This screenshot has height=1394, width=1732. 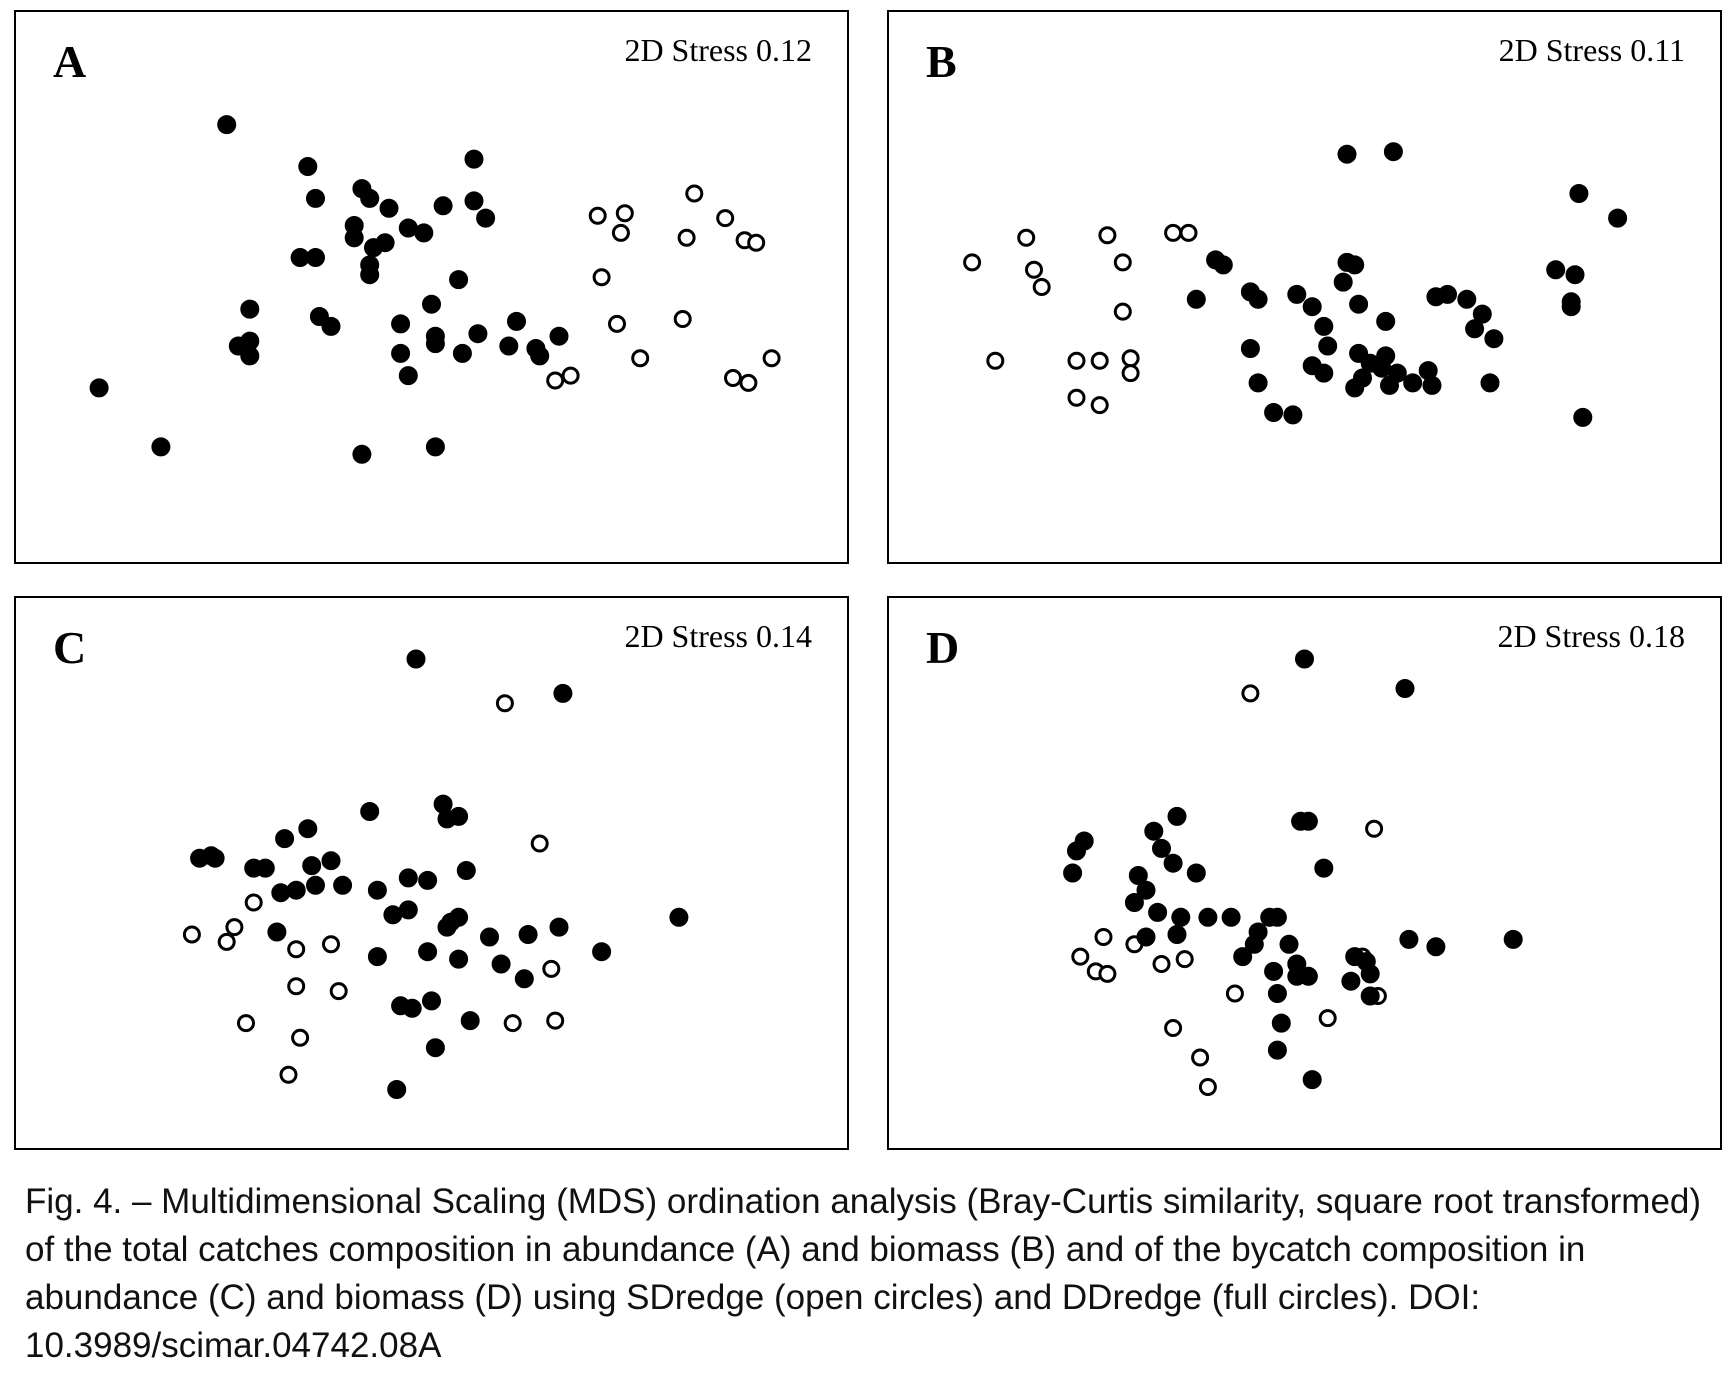 I want to click on panel-c-stress-label: 2D Stress 0.14, so click(x=718, y=636).